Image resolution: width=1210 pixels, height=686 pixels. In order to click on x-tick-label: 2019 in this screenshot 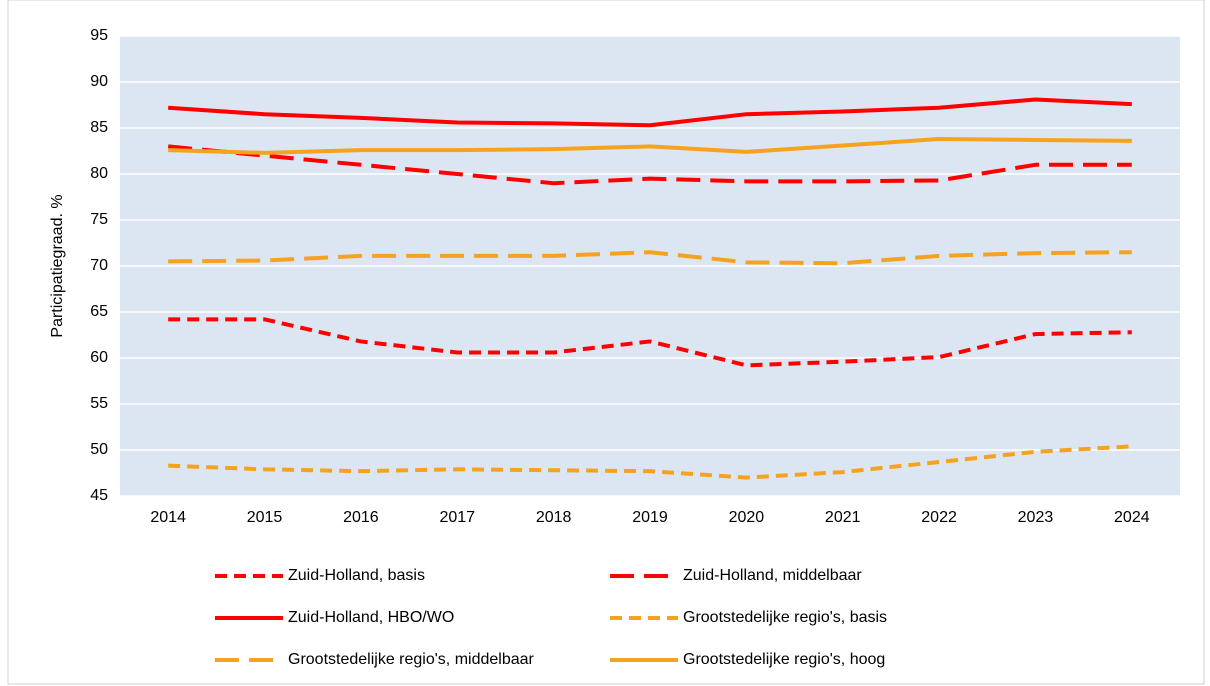, I will do `click(650, 517)`.